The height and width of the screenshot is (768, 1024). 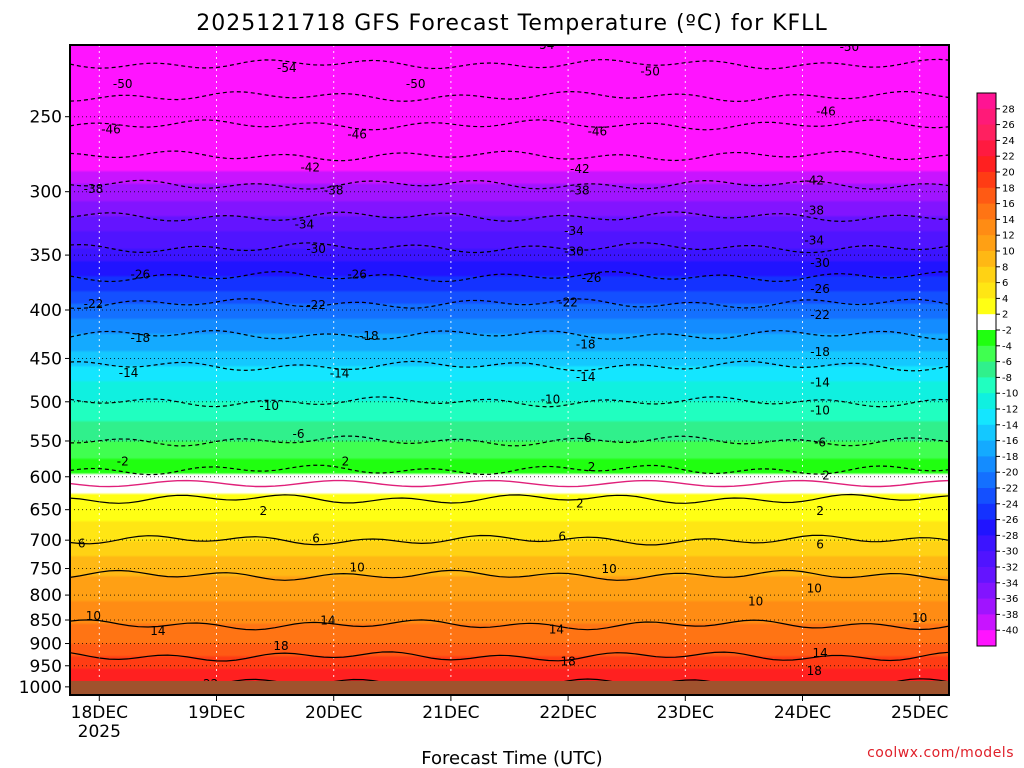 I want to click on legend-label: 20, so click(x=1008, y=173).